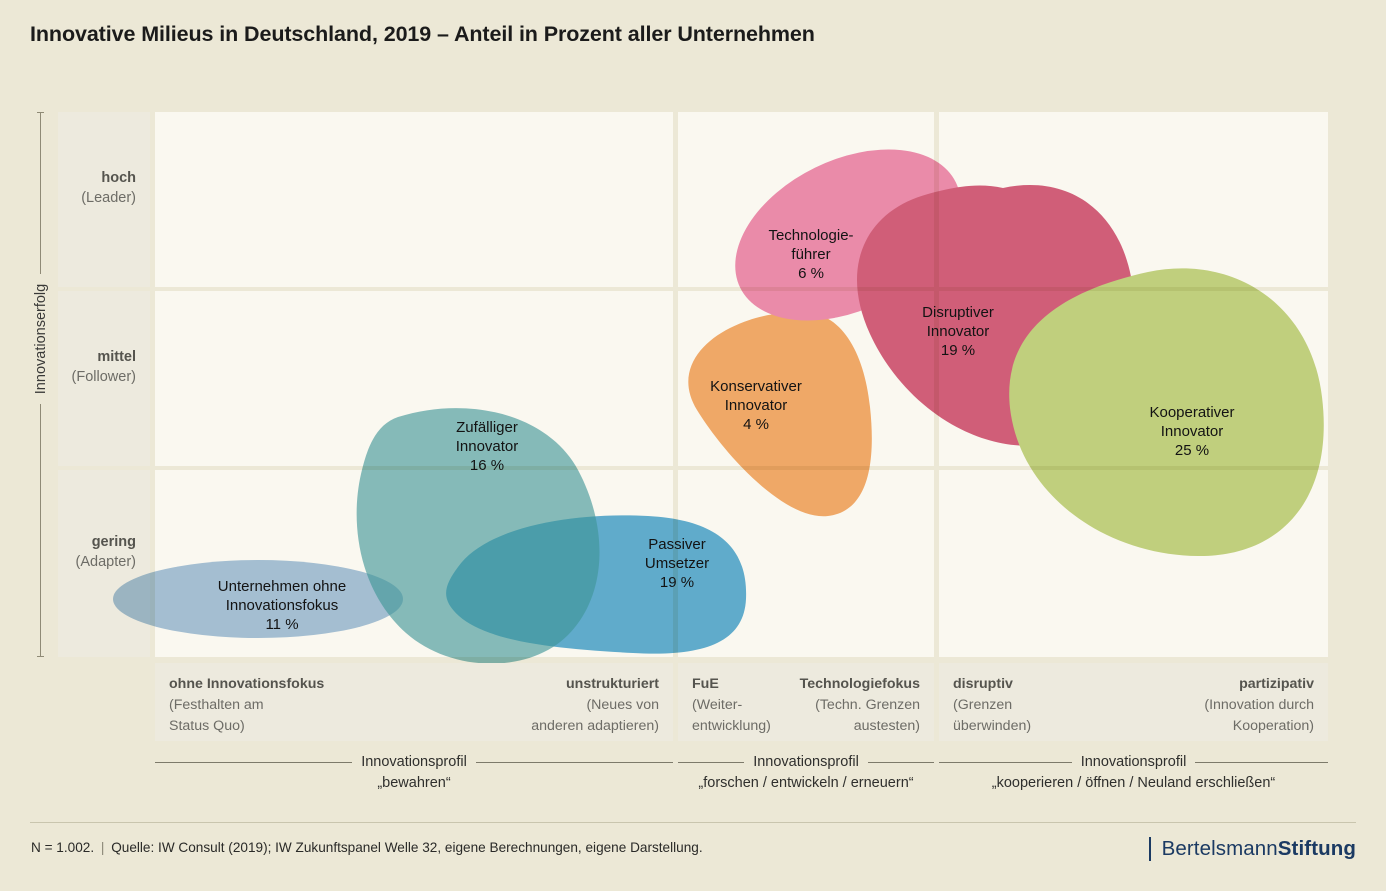 The image size is (1386, 891). Describe the element at coordinates (63, 847) in the screenshot. I see `footer-sample-size: N = 1.002.` at that location.